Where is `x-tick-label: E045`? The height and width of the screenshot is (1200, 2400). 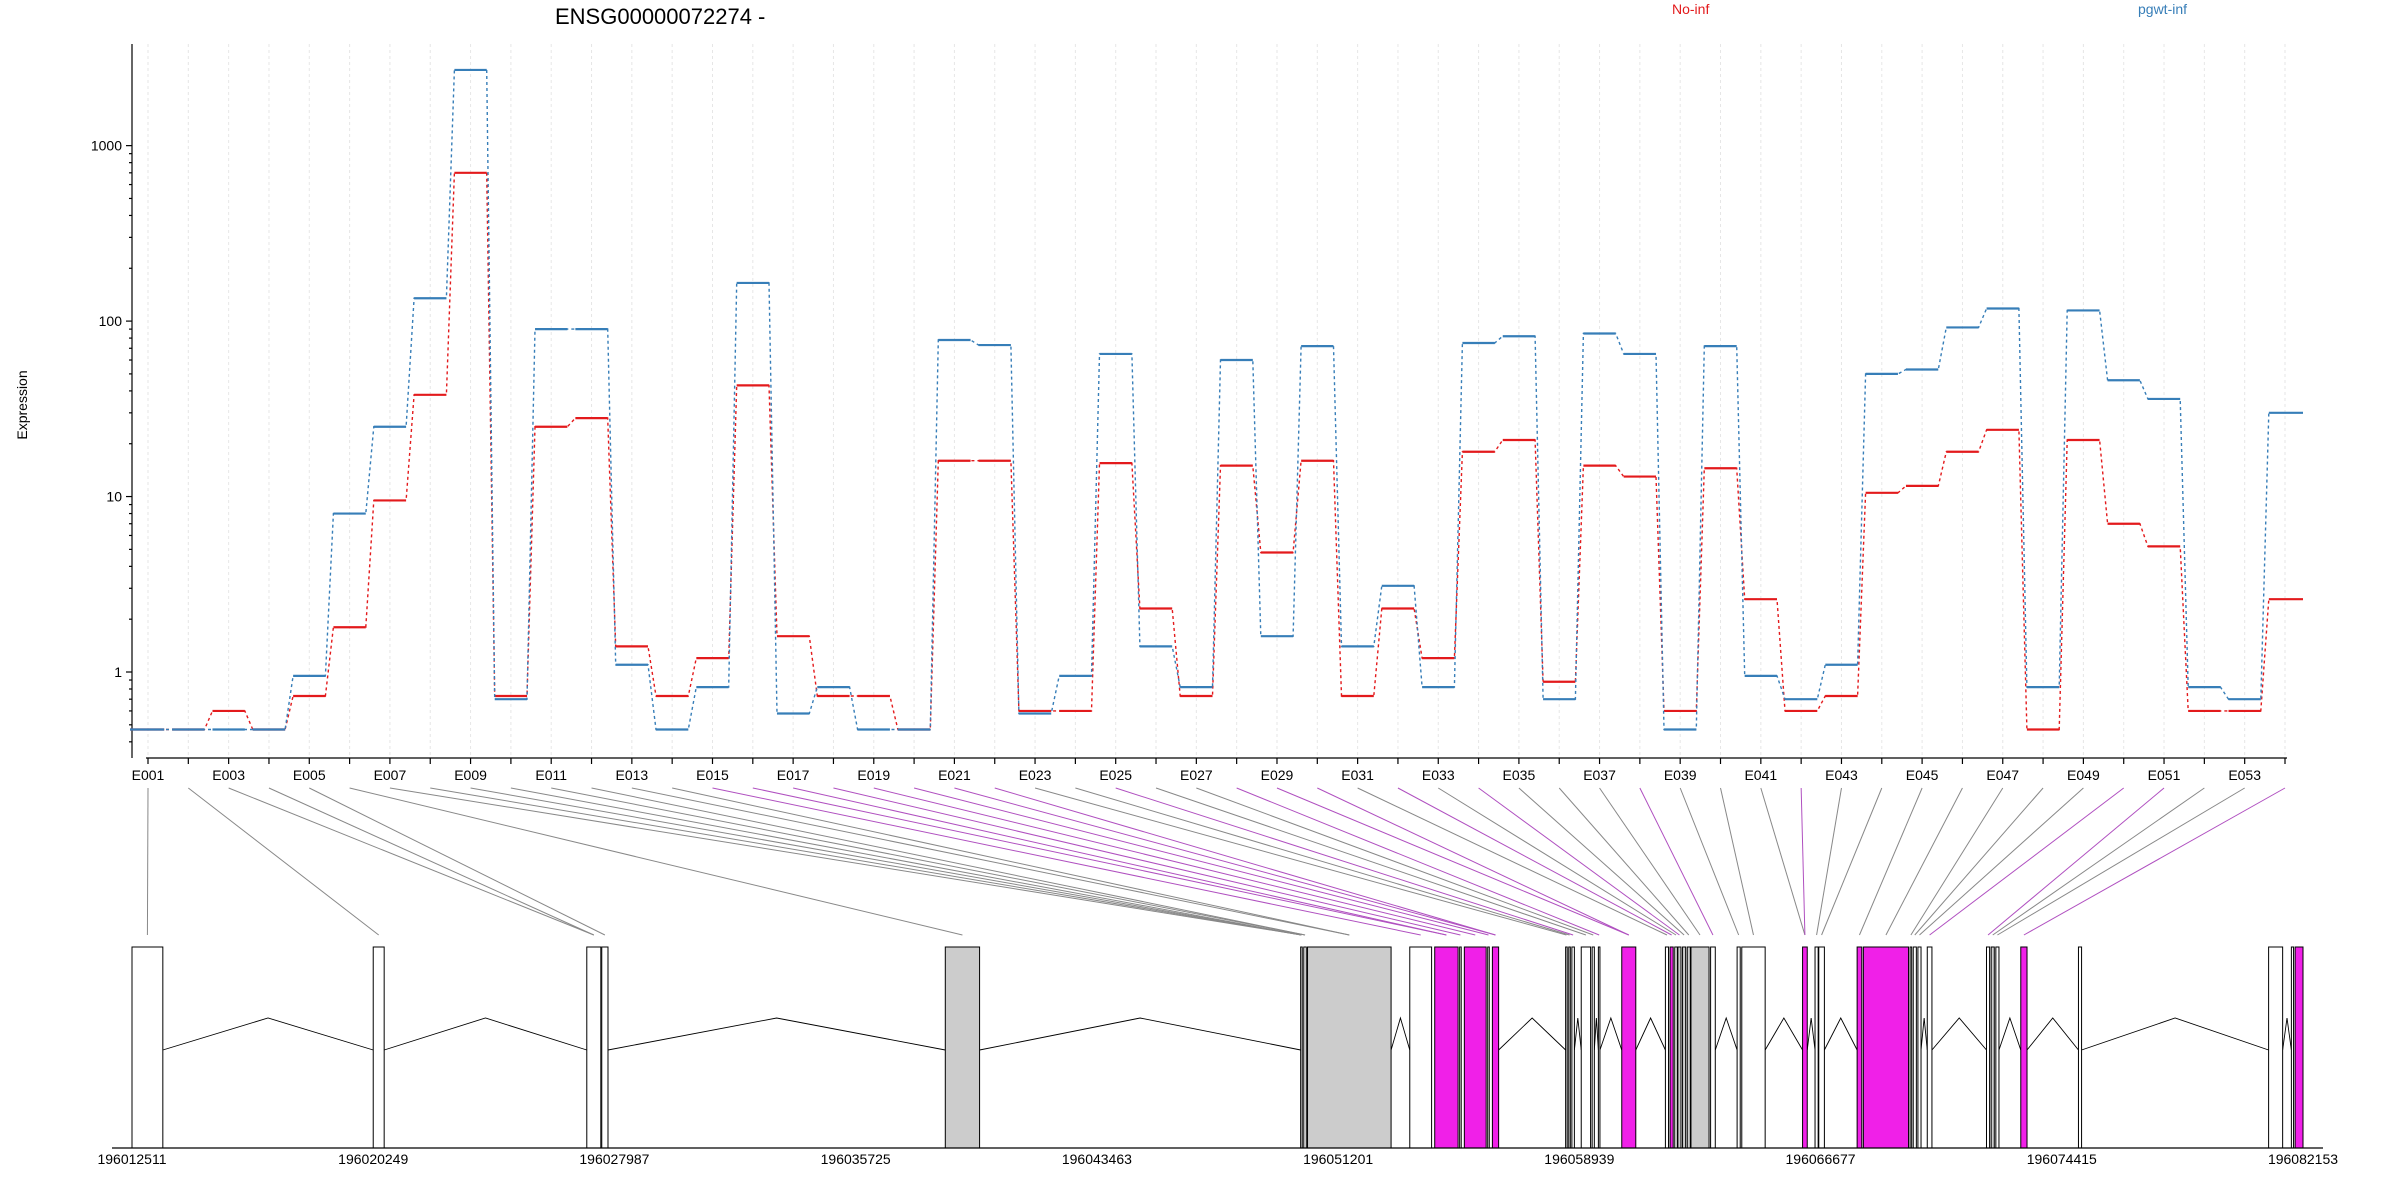
x-tick-label: E045 is located at coordinates (1922, 775).